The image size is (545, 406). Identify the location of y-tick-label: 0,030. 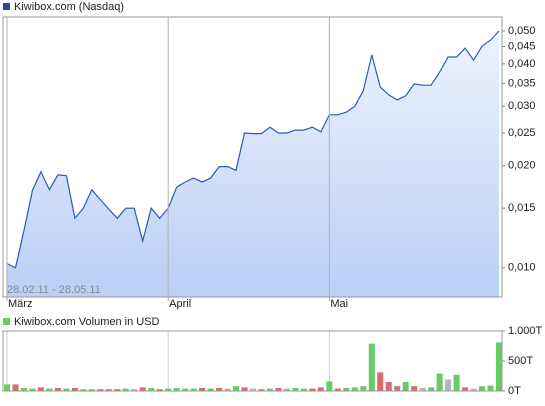
(522, 106).